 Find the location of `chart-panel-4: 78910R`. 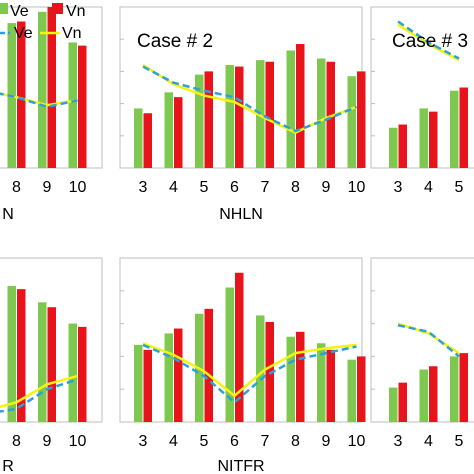

chart-panel-4: 78910R is located at coordinates (51, 365).